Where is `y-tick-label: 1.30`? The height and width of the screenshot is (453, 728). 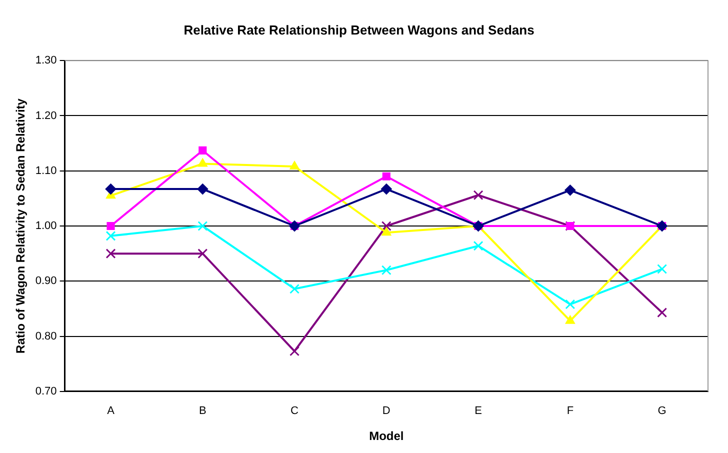 y-tick-label: 1.30 is located at coordinates (46, 60).